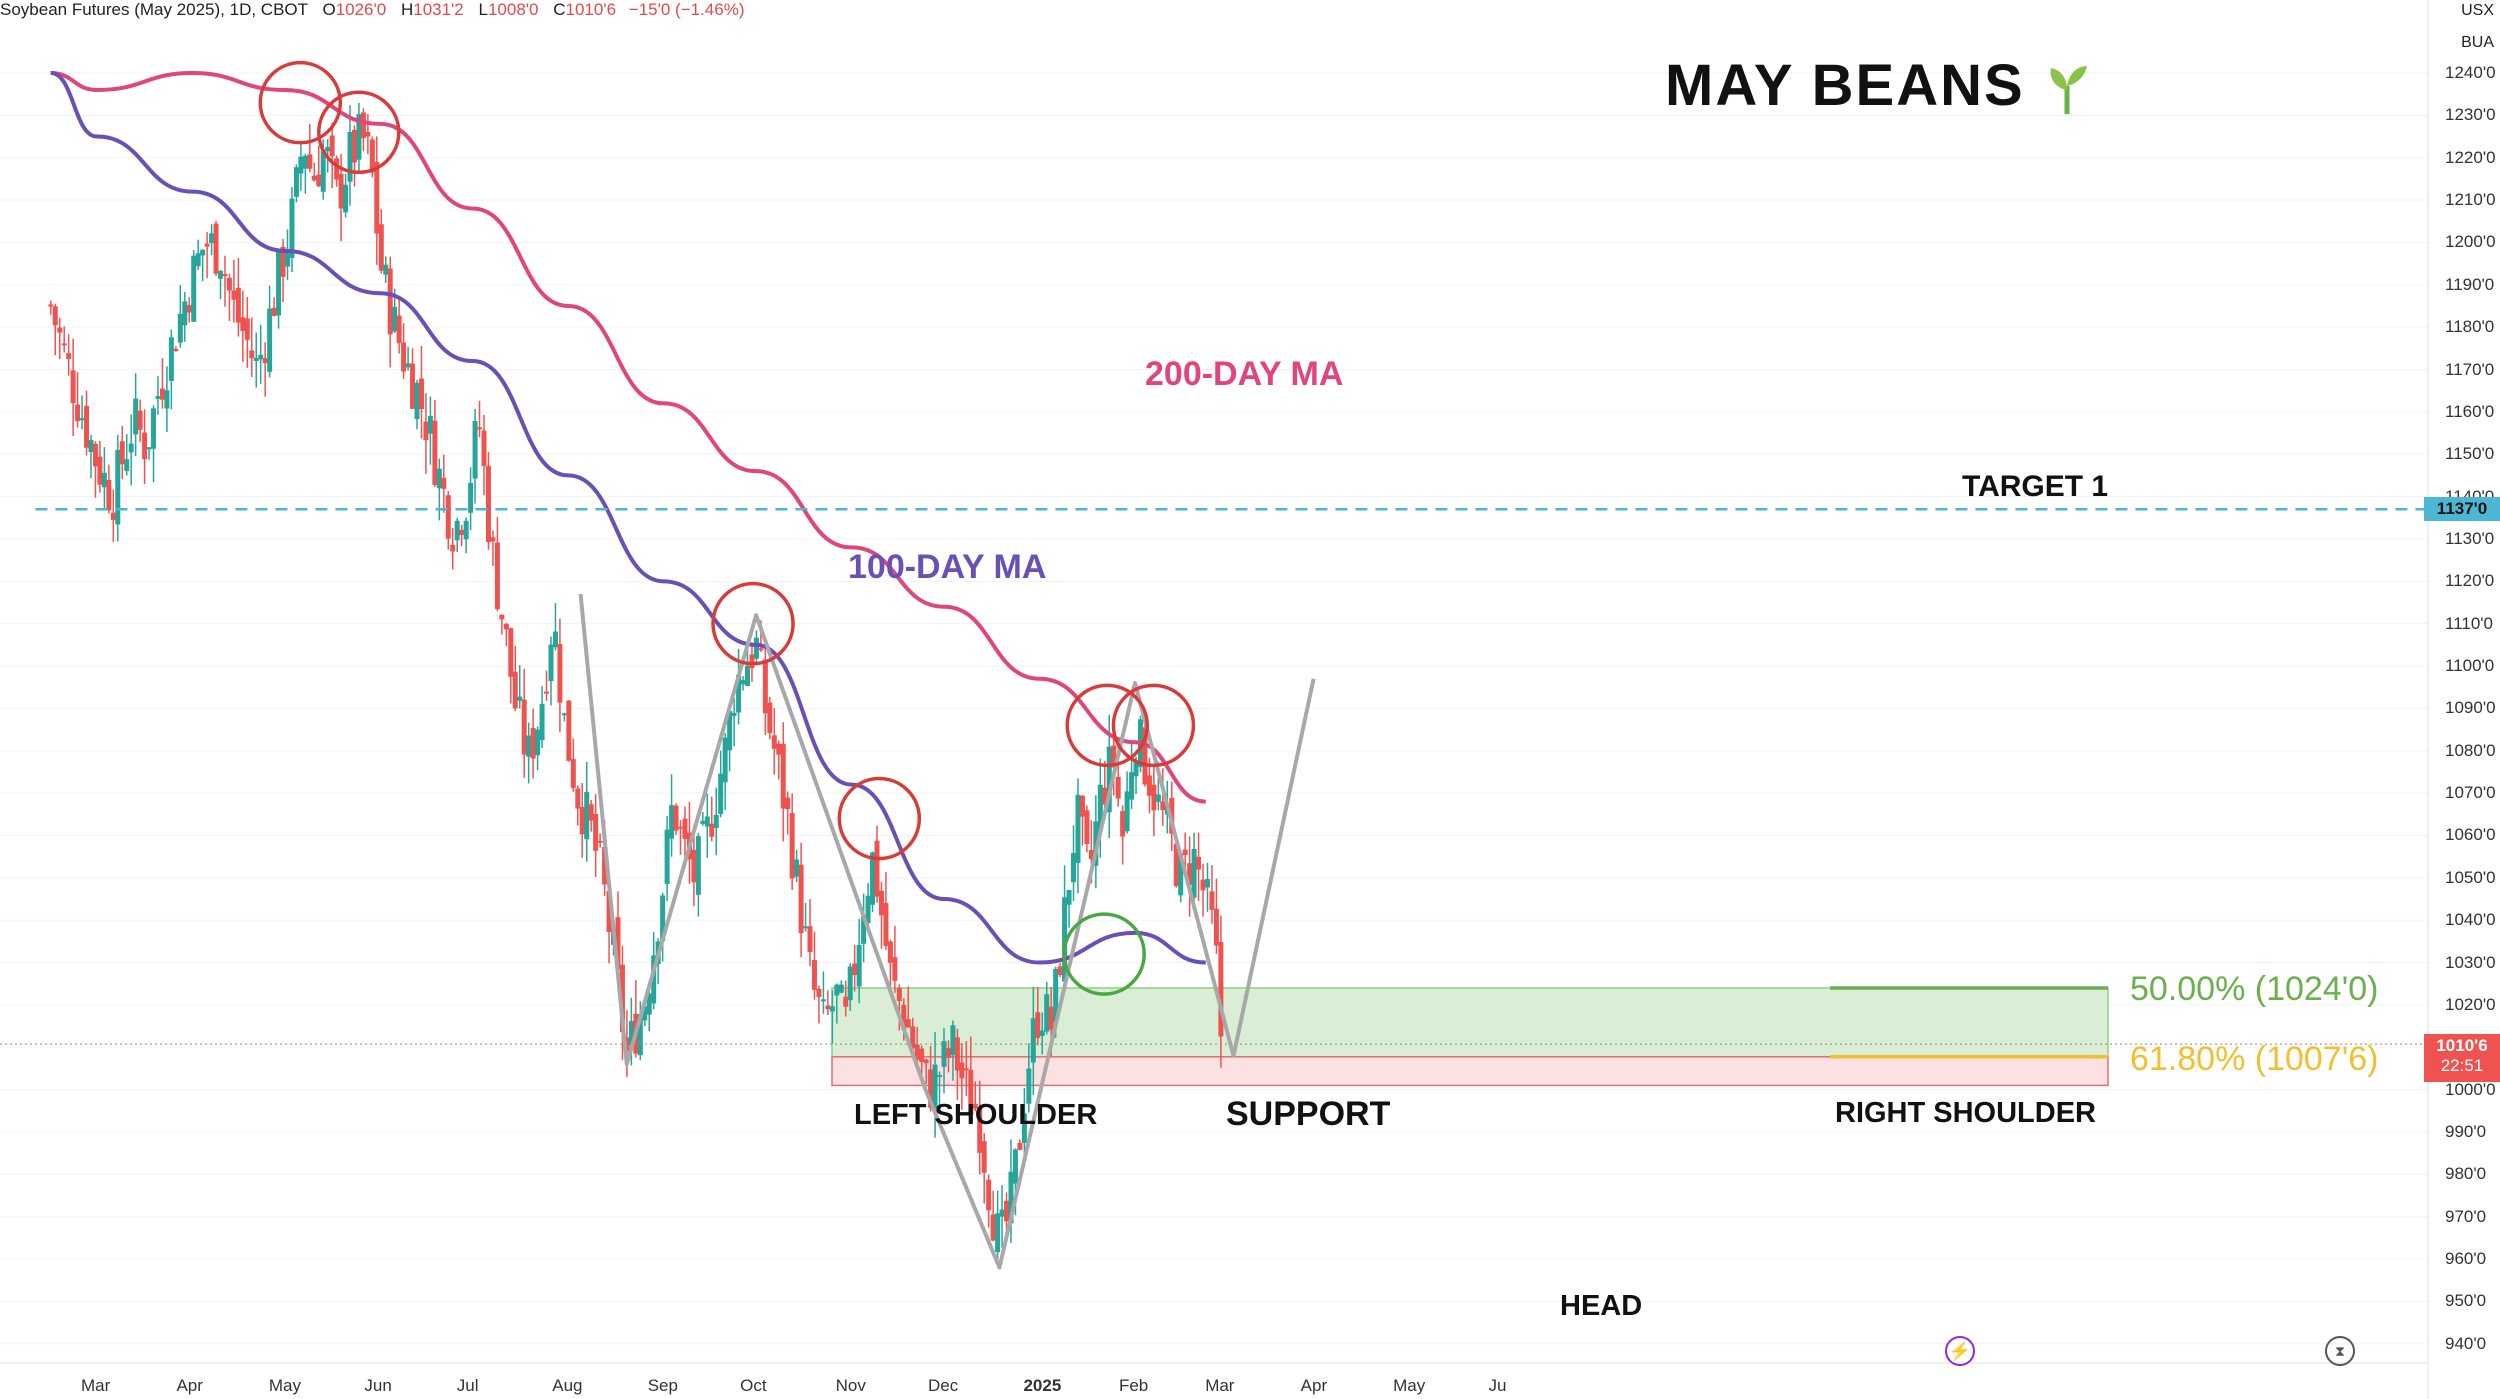  Describe the element at coordinates (2470, 115) in the screenshot. I see `y-tick-label: 1230'0` at that location.